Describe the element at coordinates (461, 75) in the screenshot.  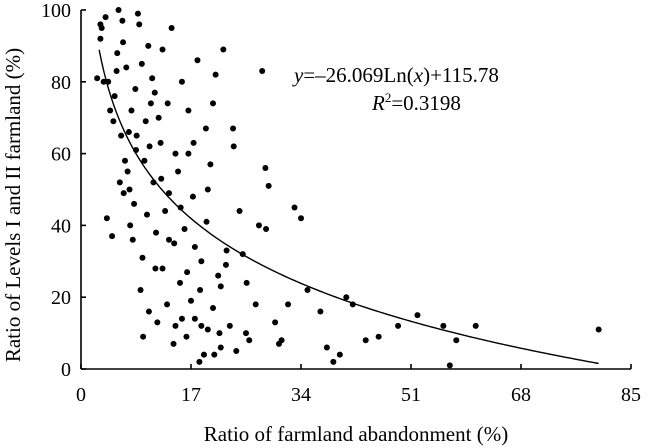
I see `equation-end: )+115.78` at that location.